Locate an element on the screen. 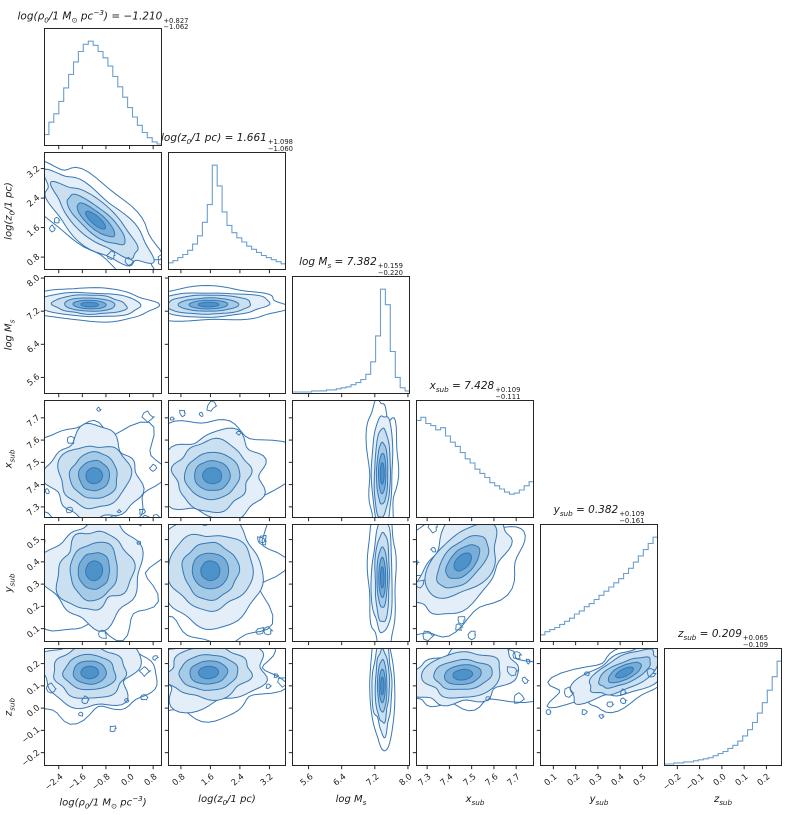 The image size is (800, 815). error-plus: +1.098 is located at coordinates (280, 142).